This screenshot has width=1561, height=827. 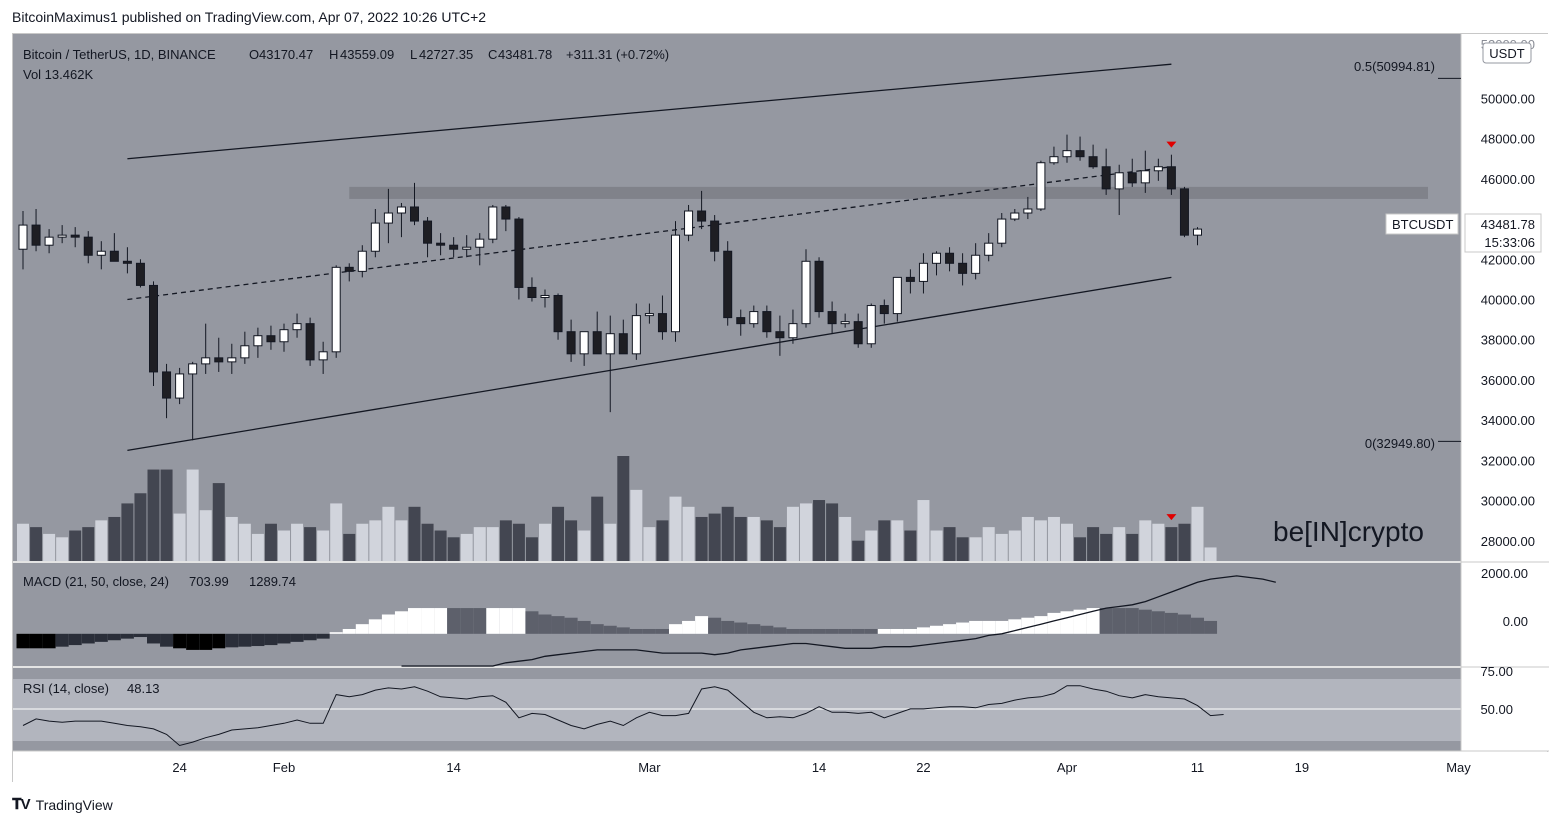 I want to click on footer-brand: TradingView, so click(x=74, y=804).